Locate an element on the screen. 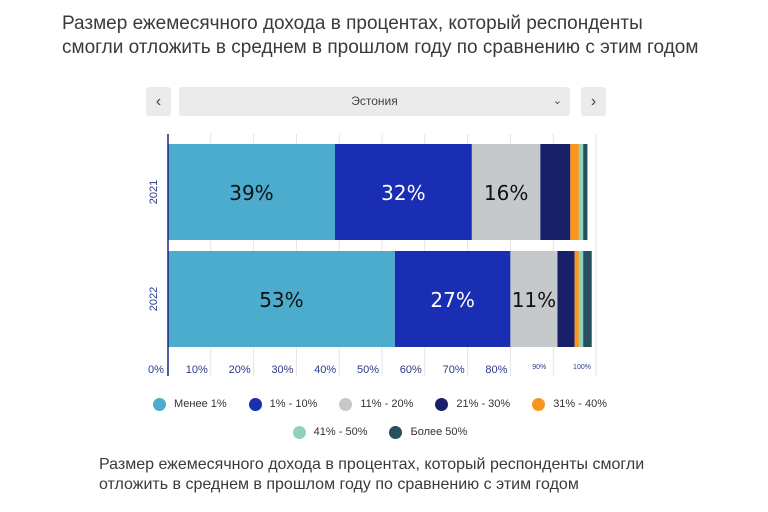  data-label: 32% is located at coordinates (403, 193).